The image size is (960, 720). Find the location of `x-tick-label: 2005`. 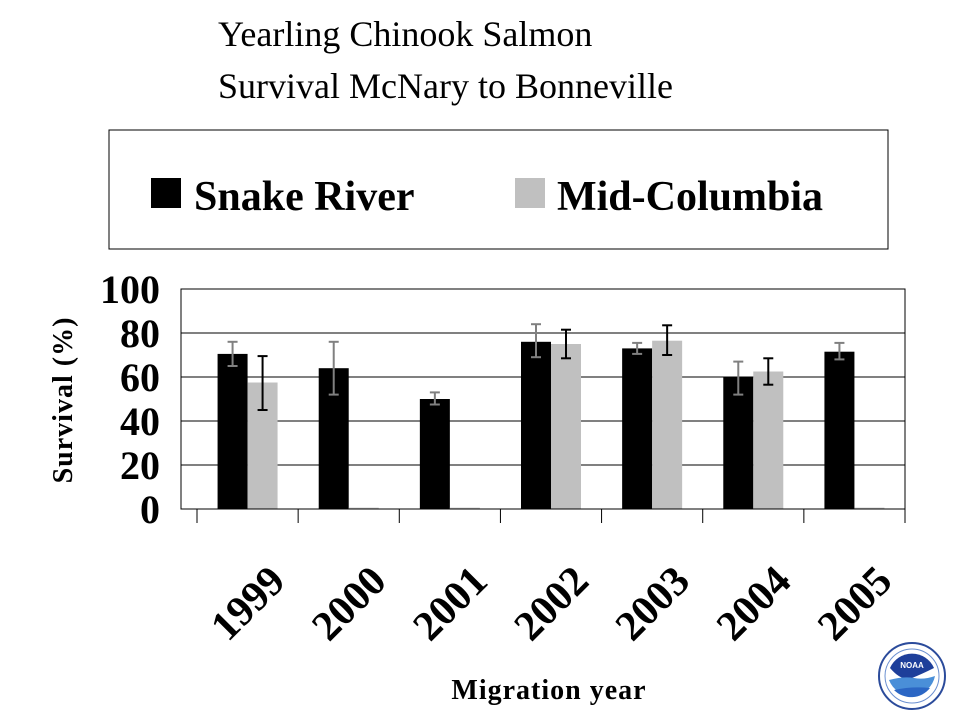

x-tick-label: 2005 is located at coordinates (855, 604).